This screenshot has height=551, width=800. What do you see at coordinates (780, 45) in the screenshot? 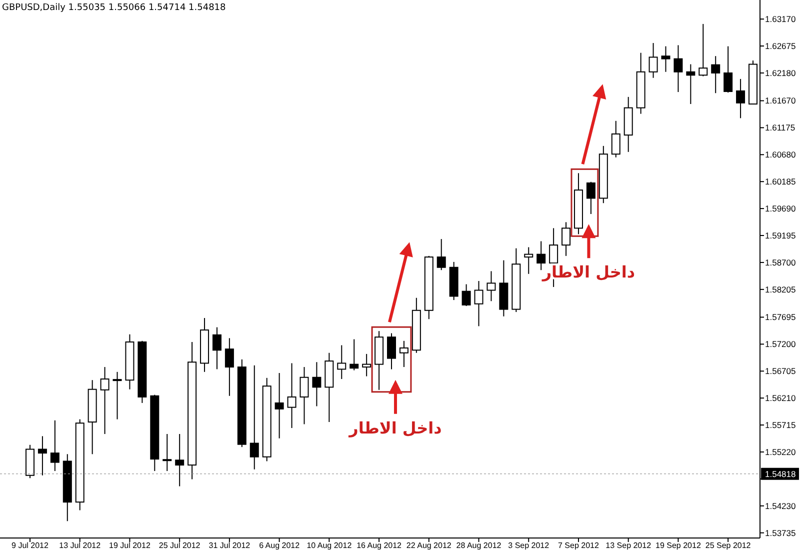
I see `y-tick-label: 1.62675` at bounding box center [780, 45].